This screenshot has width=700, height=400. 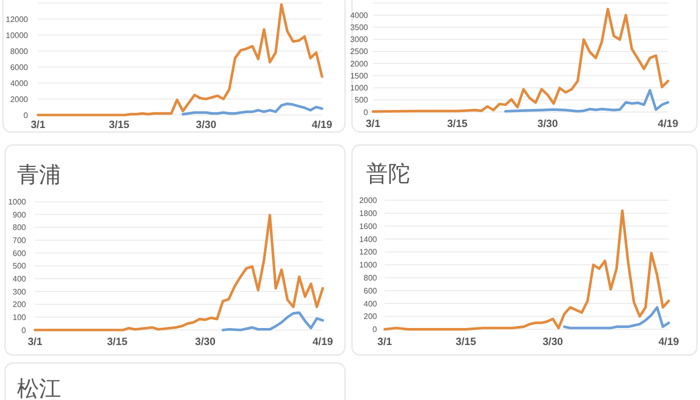 I want to click on y-tick-label: 3000, so click(x=359, y=39).